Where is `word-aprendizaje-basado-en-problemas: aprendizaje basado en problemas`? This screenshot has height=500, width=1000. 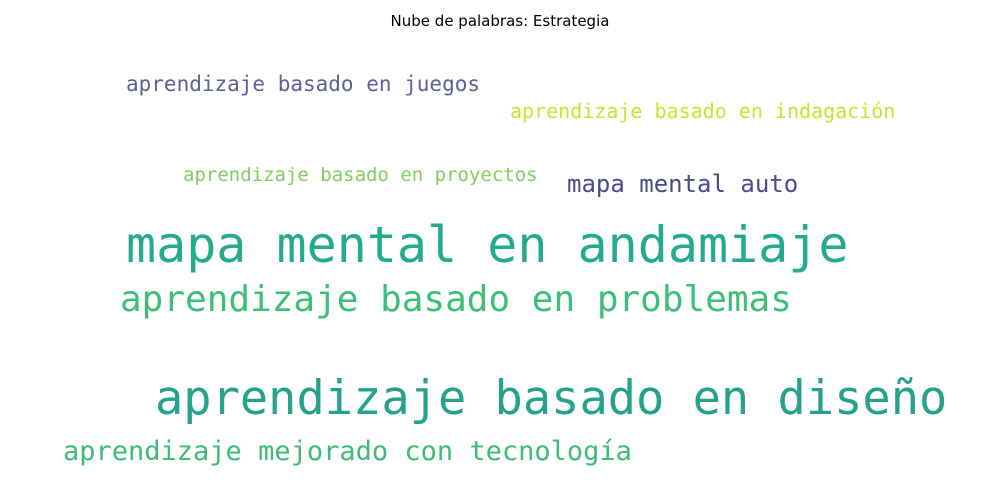
word-aprendizaje-basado-en-problemas: aprendizaje basado en problemas is located at coordinates (456, 299).